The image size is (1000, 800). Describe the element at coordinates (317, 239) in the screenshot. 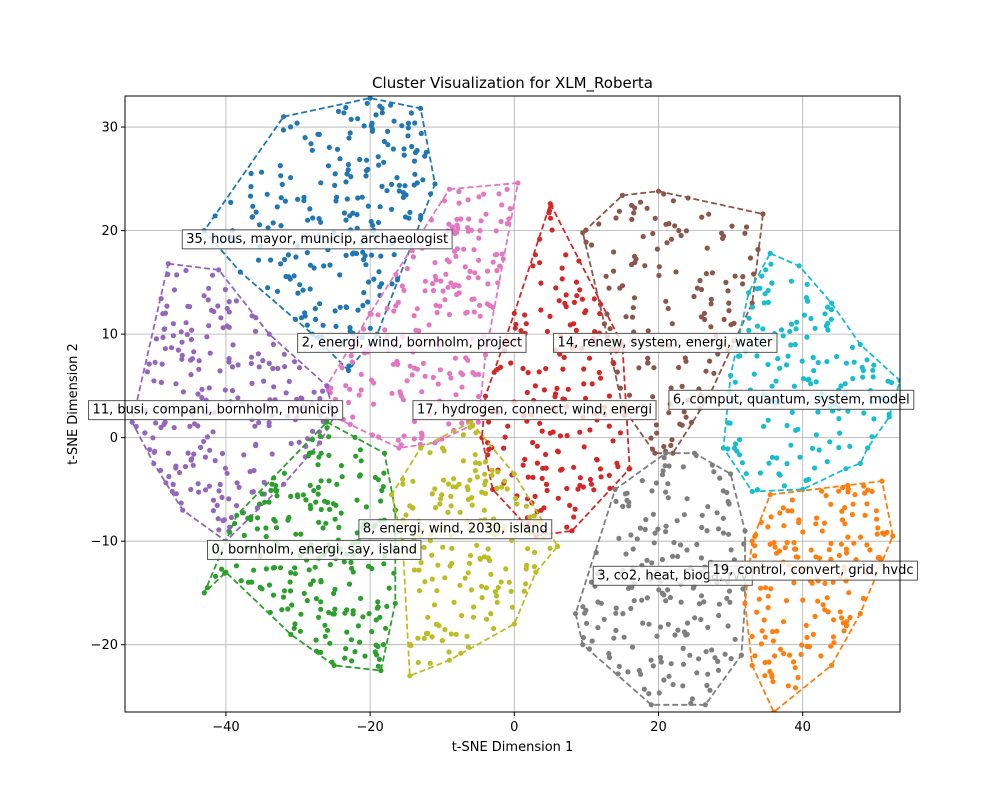

I see `cluster-label-0: 35, hous, mayor, municip, archaeologist` at that location.